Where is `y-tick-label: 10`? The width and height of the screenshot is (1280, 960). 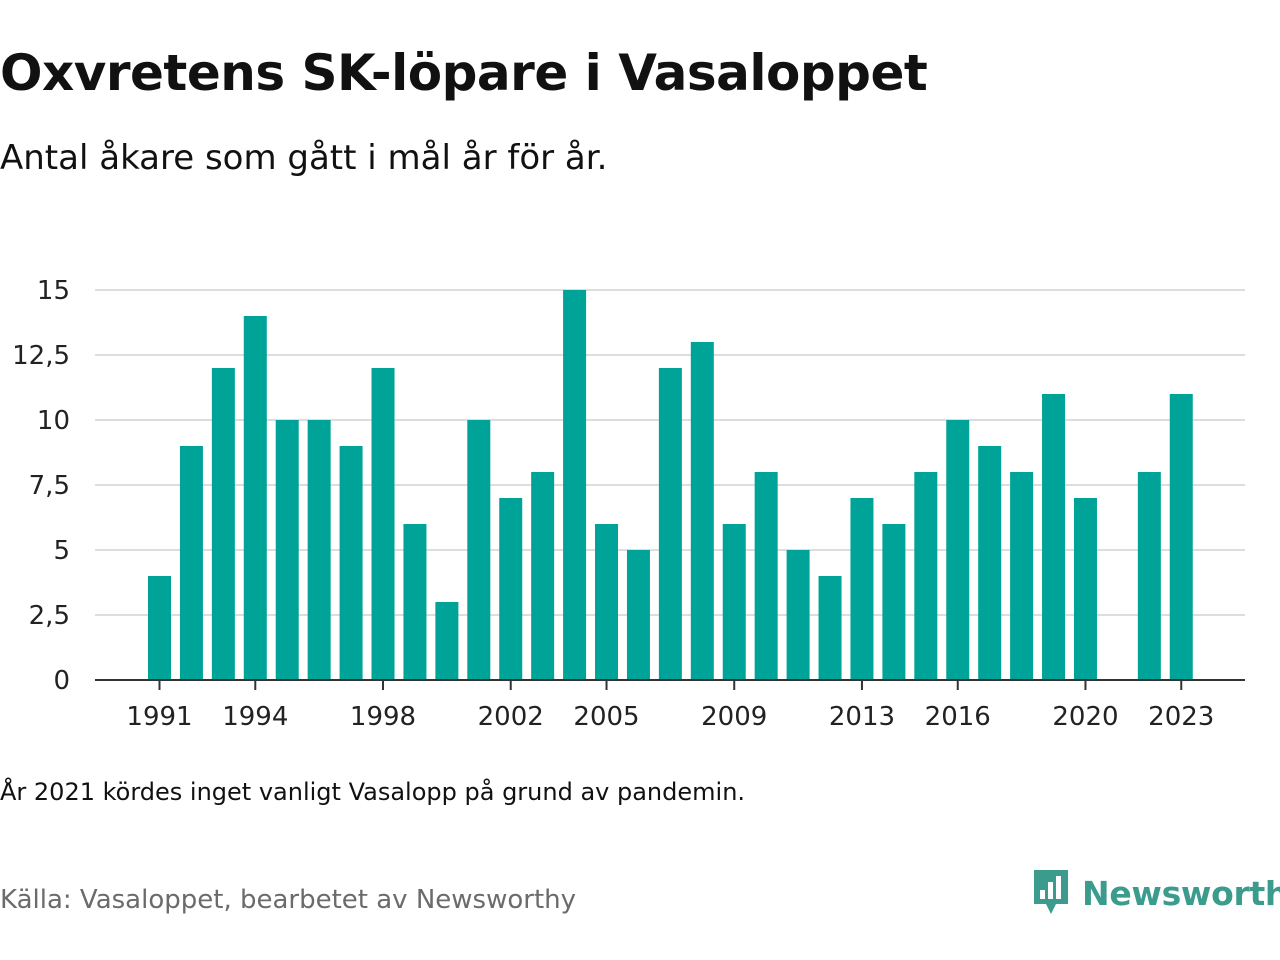
y-tick-label: 10 is located at coordinates (53, 421).